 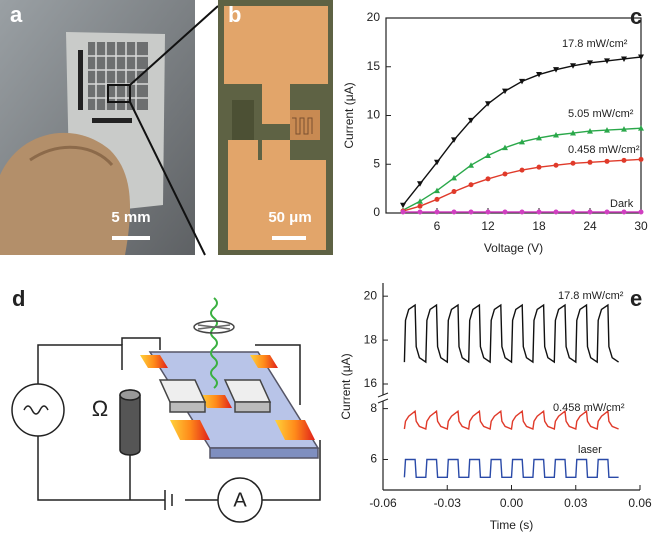 I want to click on panel-letter: a, so click(x=16, y=14).